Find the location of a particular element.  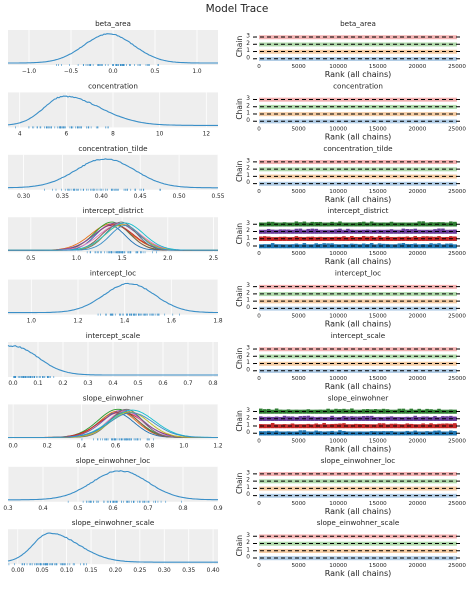

kde-tick-label: 4 is located at coordinates (20, 134).